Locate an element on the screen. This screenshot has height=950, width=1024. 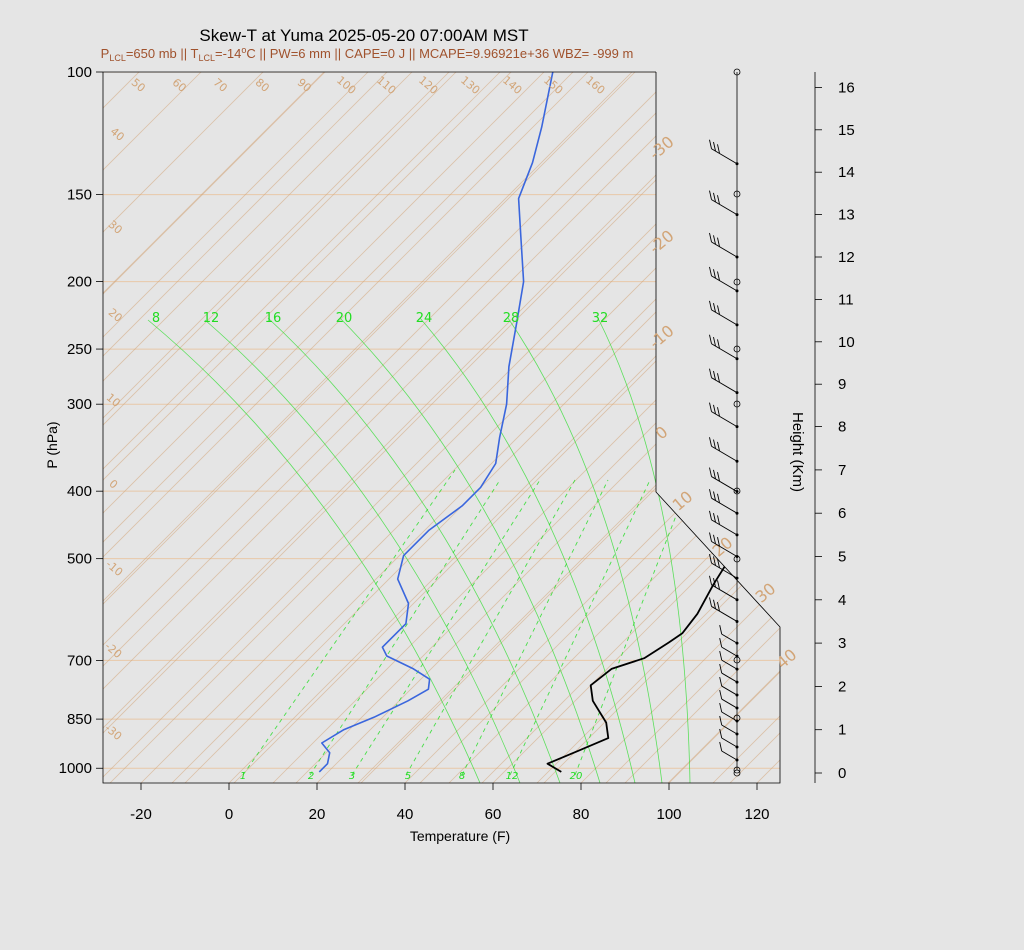
moist-adiabat-label: 32 is located at coordinates (600, 318).